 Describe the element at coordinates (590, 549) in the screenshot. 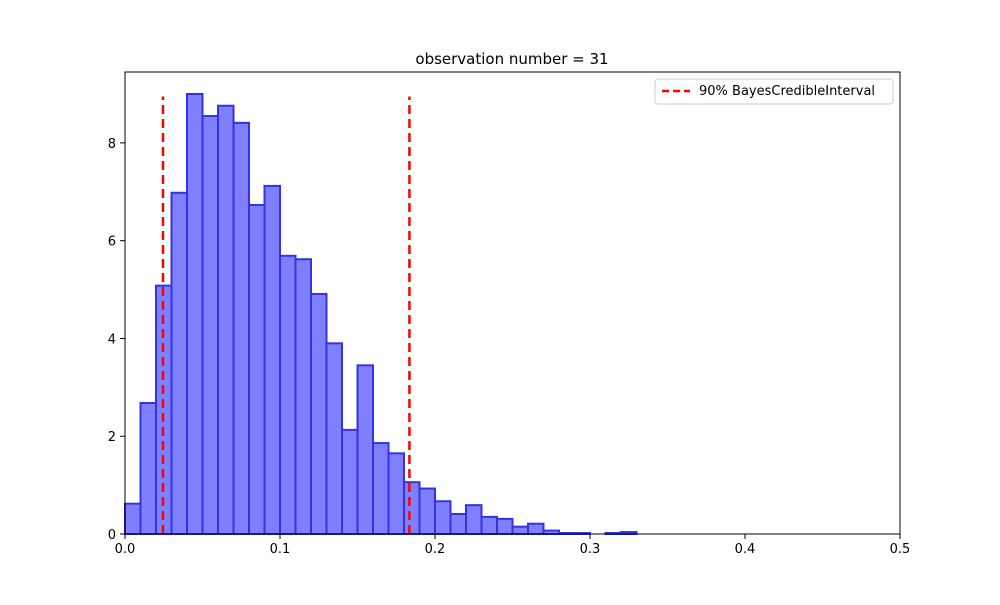

I see `x-tick-label: 0.3` at that location.